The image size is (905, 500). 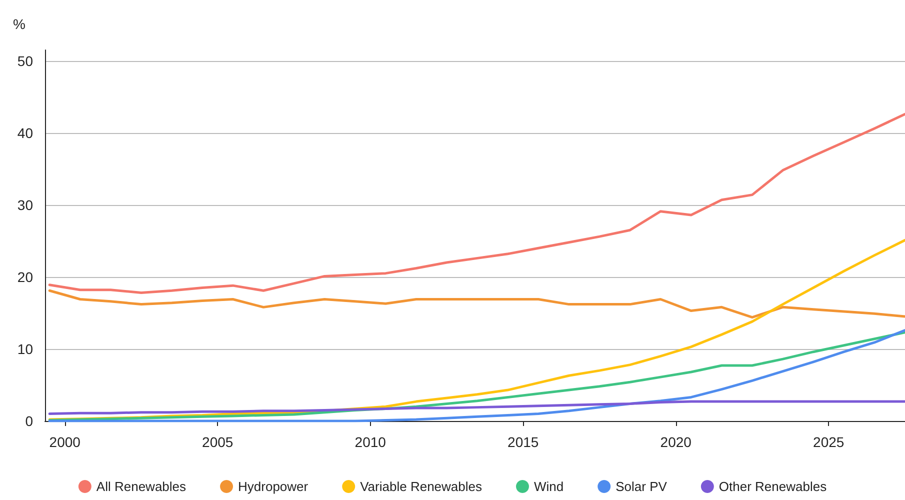 I want to click on x-tick-label: 2025, so click(x=828, y=442).